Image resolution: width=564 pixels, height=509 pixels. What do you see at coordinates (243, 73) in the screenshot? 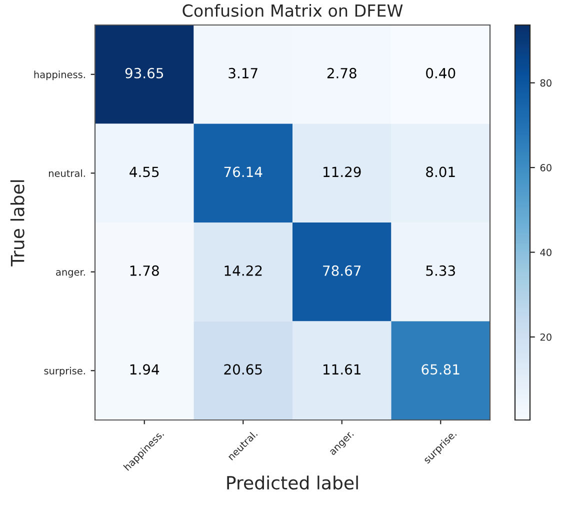
I see `data-label: 3.17` at bounding box center [243, 73].